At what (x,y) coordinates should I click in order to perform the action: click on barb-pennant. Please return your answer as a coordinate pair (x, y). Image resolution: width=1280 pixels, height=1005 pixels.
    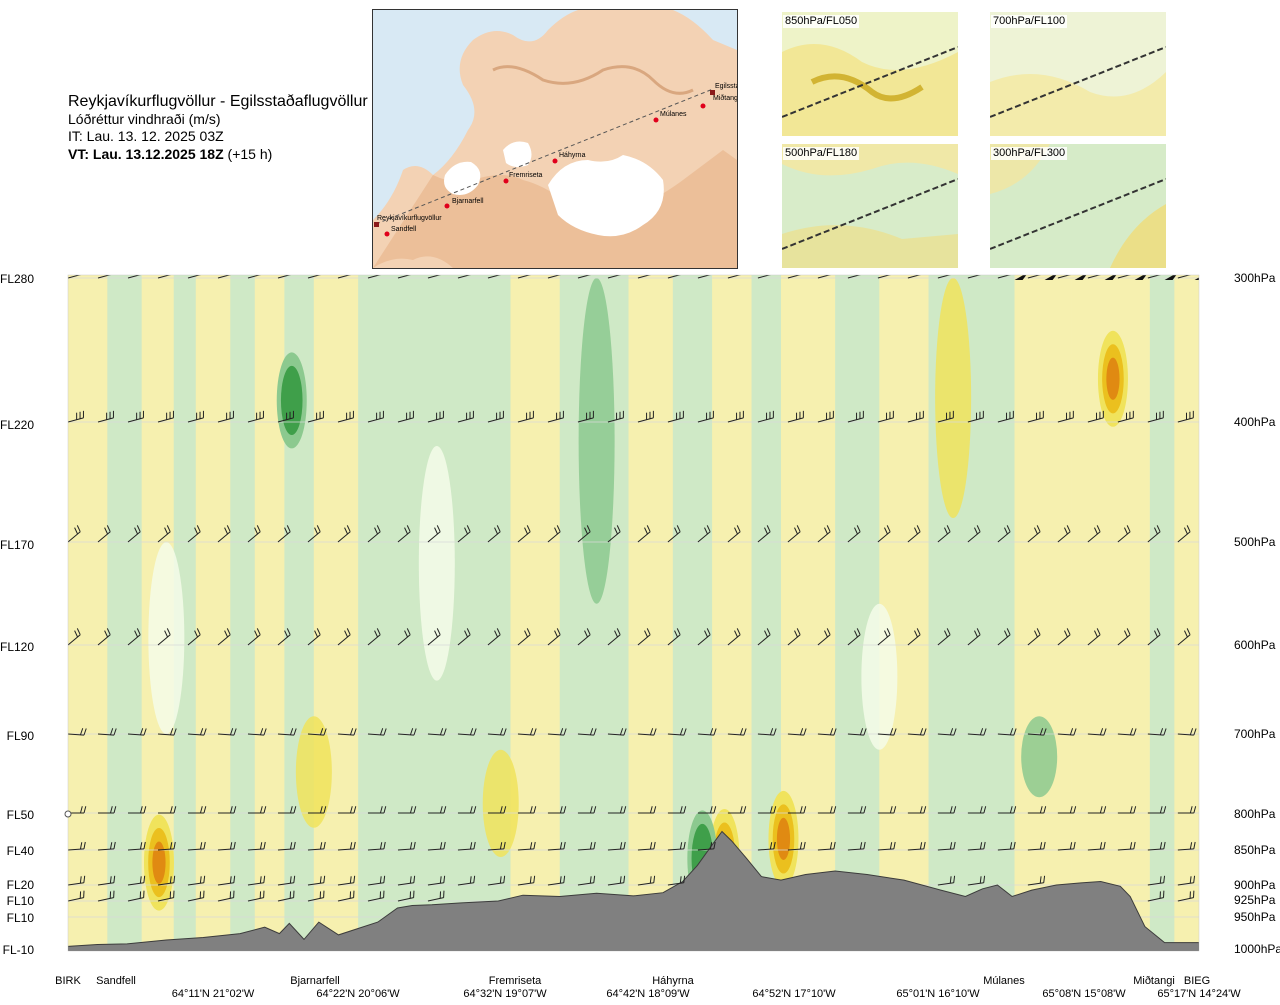
    Looking at the image, I should click on (1170, 277).